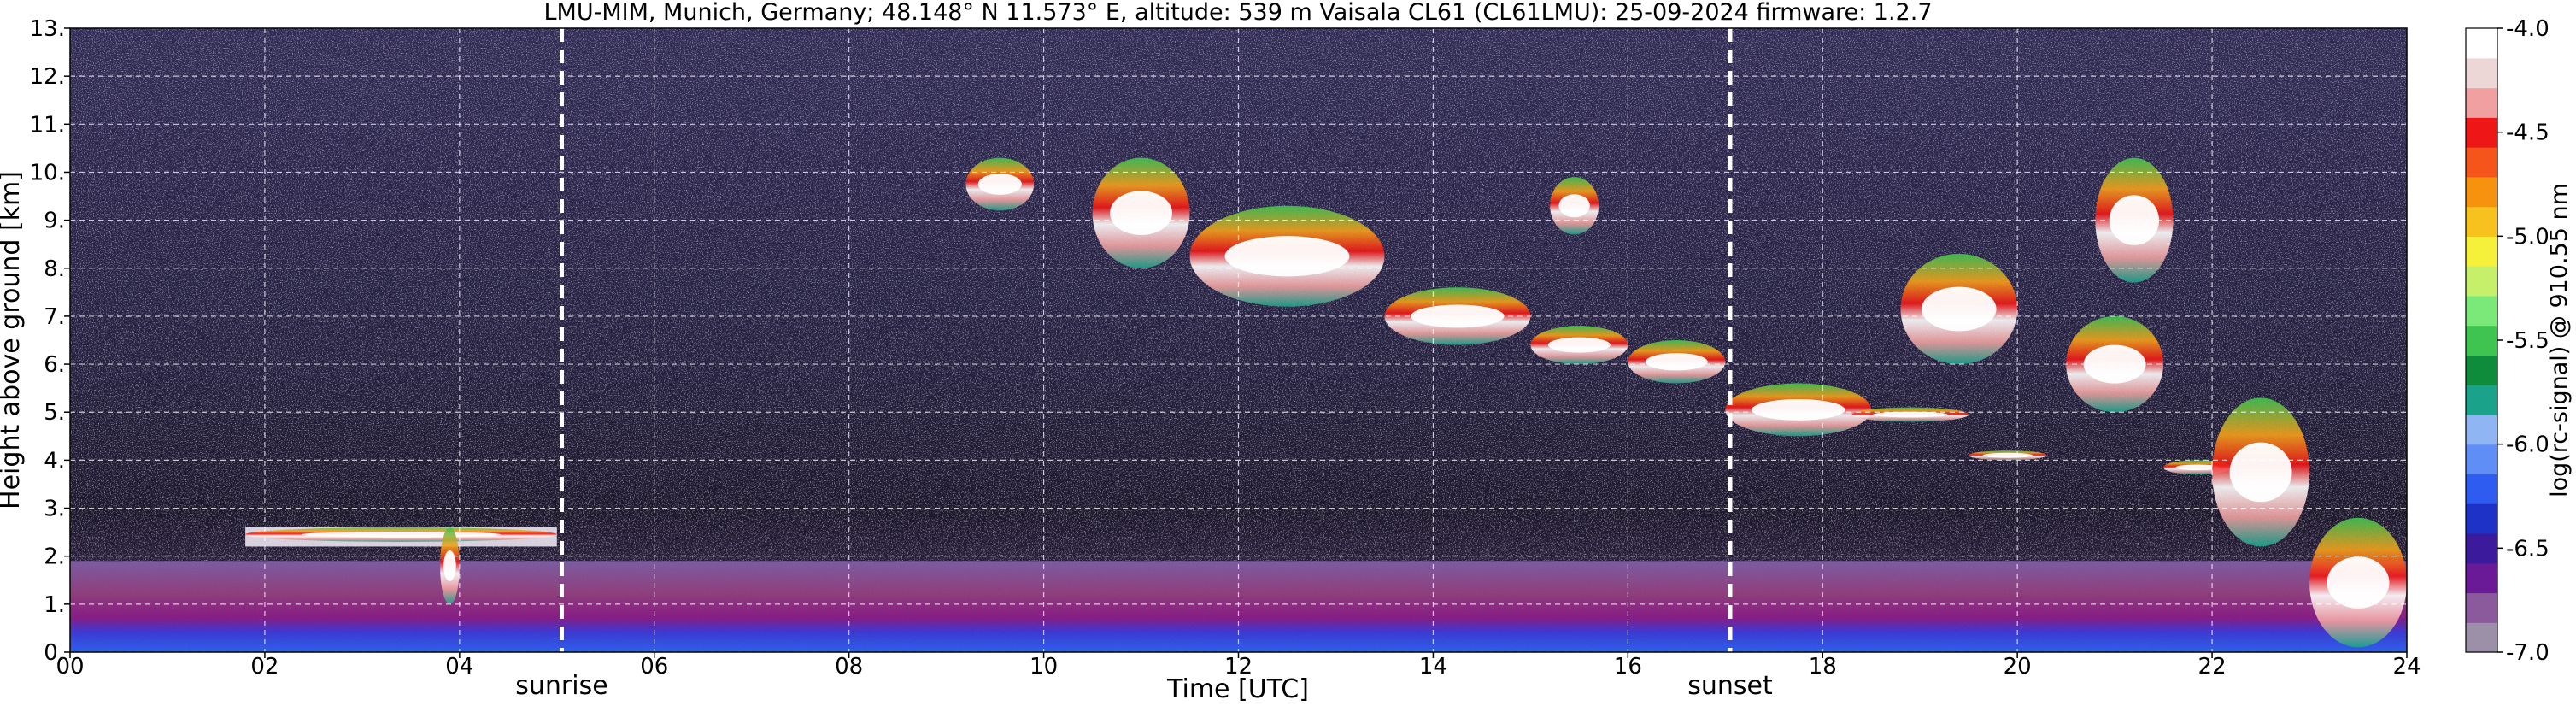 The height and width of the screenshot is (706, 2576). I want to click on x-tick-label: 02, so click(264, 667).